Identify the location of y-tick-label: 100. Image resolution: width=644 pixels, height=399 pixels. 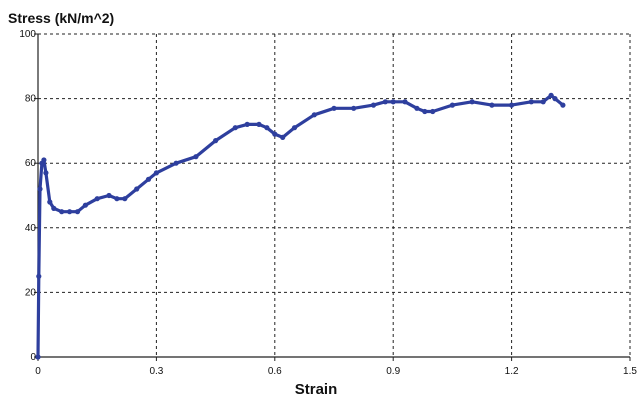
(27, 34).